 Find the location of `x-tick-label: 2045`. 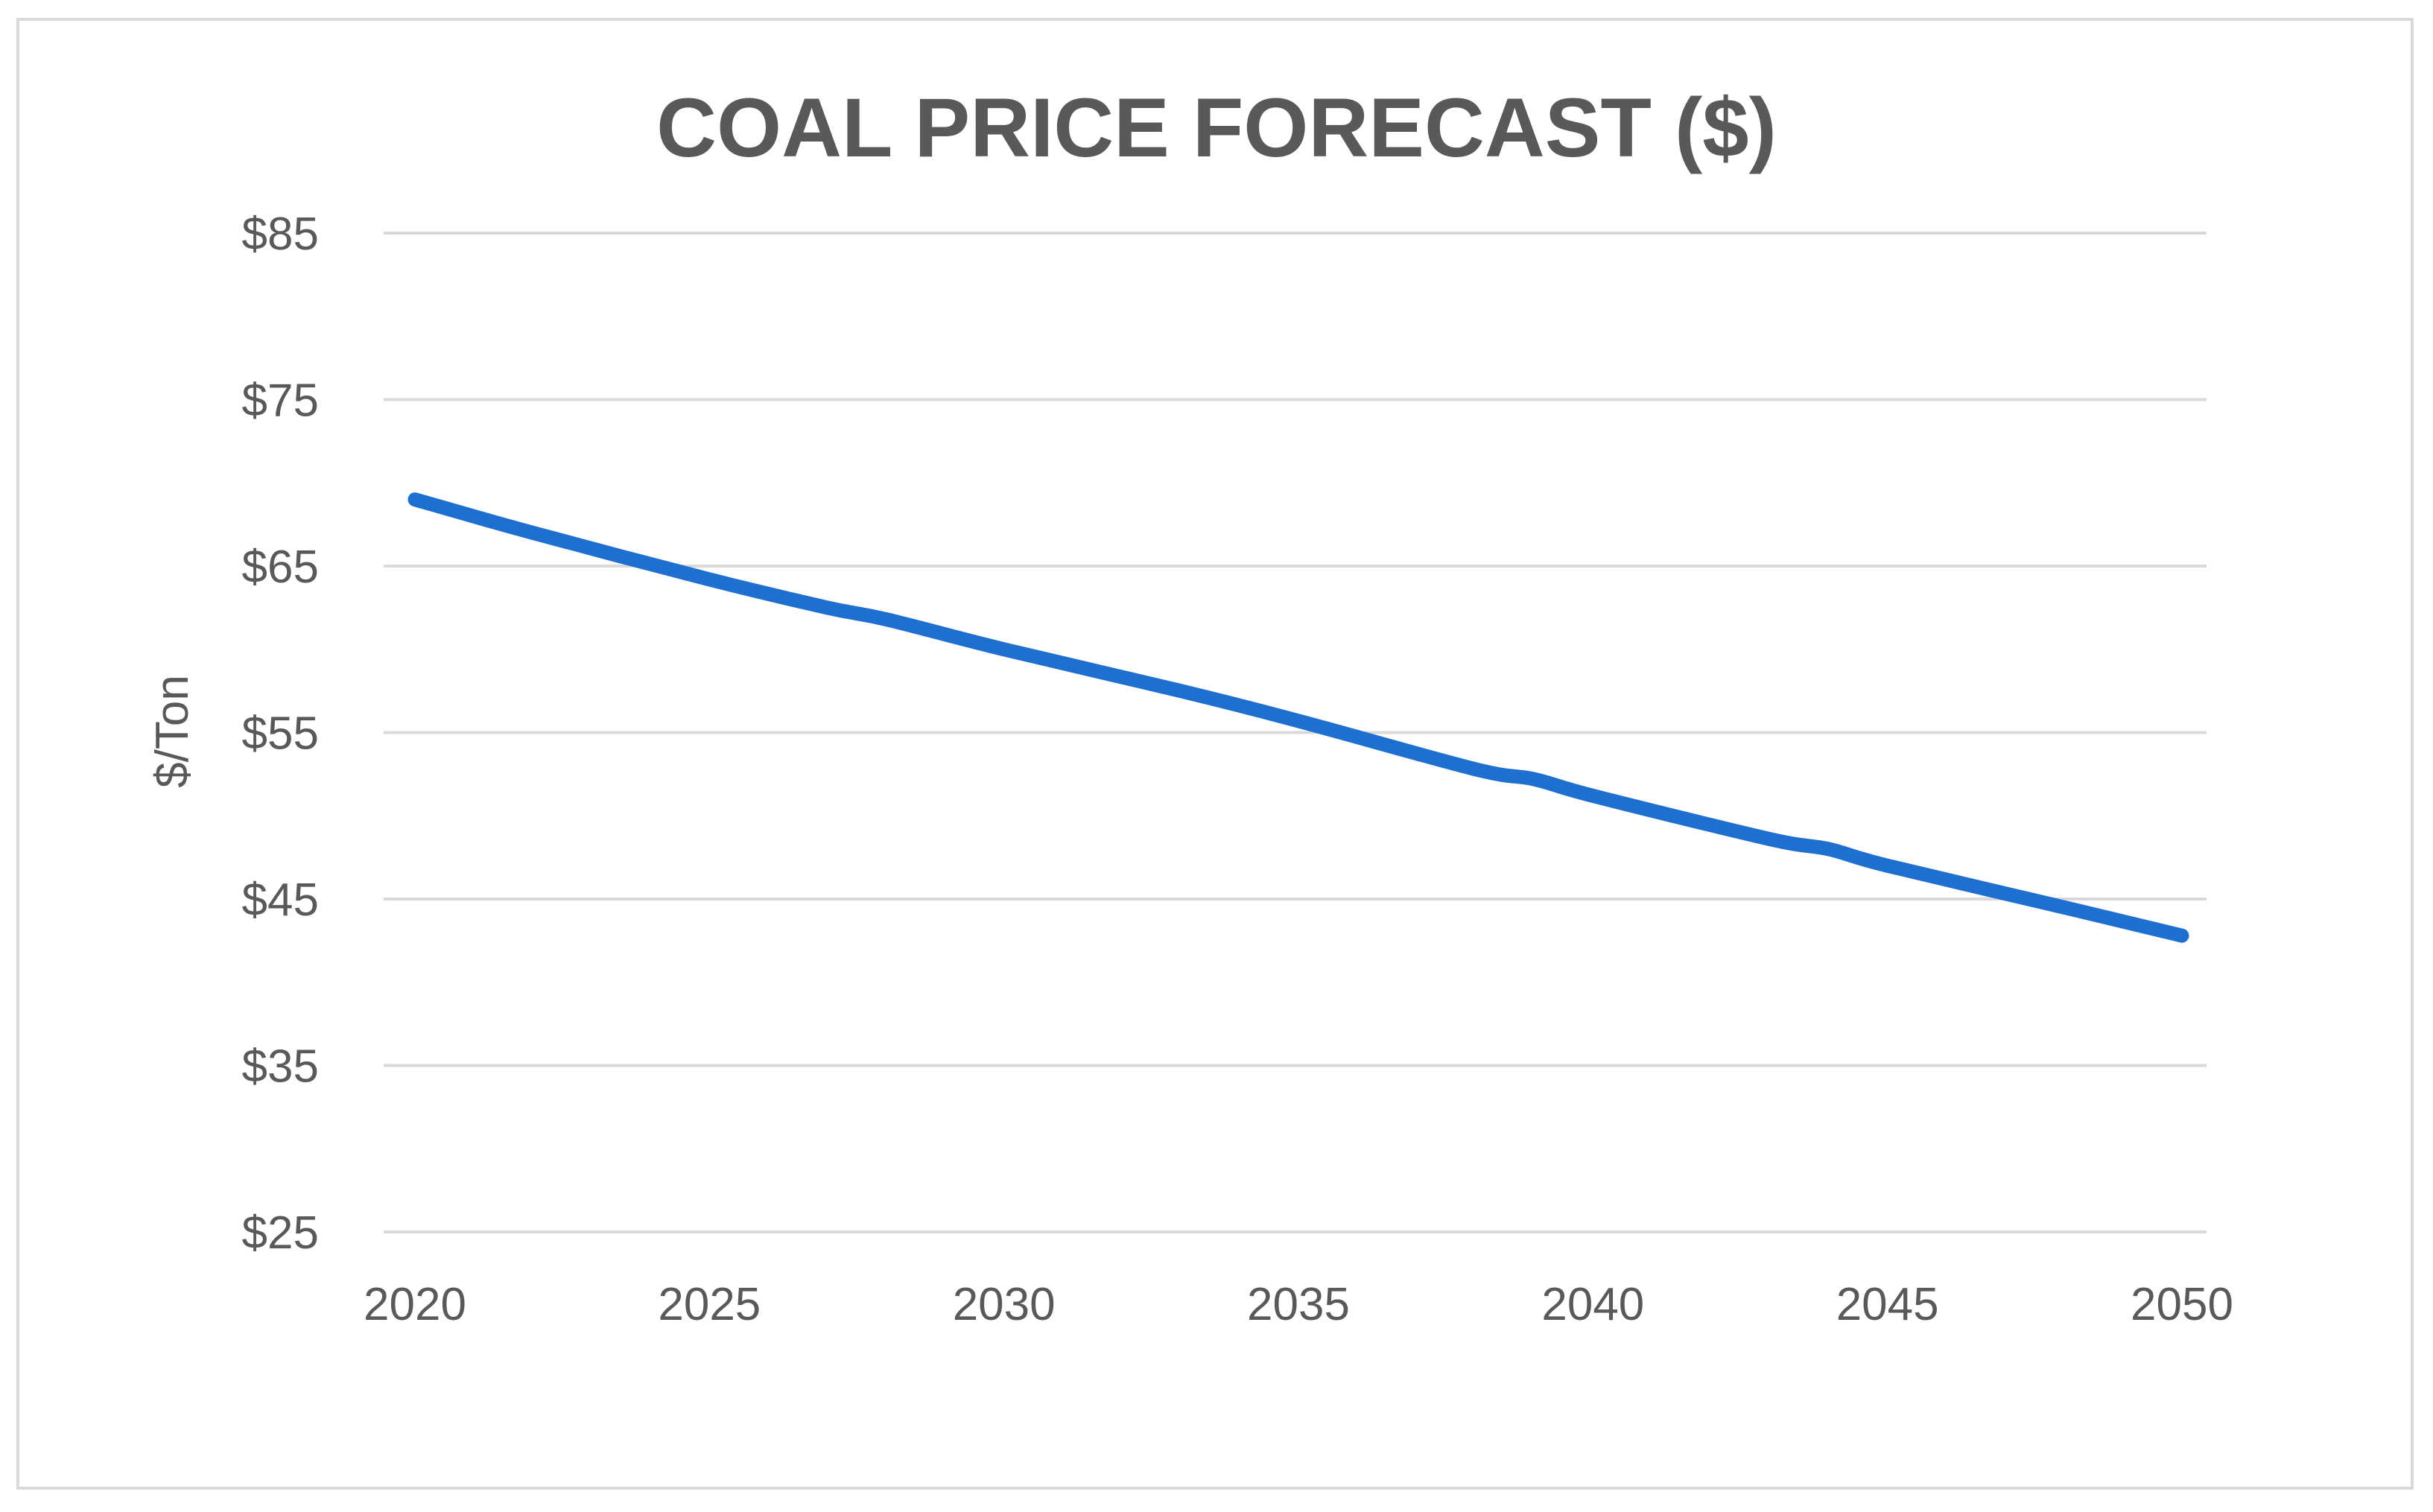

x-tick-label: 2045 is located at coordinates (1887, 1304).